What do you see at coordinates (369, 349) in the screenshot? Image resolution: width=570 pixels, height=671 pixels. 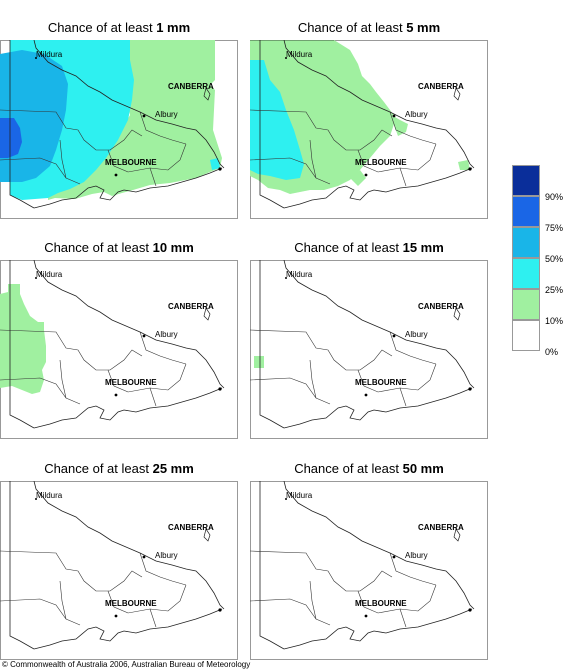 I see `map-15mm: Mildura CANBERRA Albury MELBOURNE` at bounding box center [369, 349].